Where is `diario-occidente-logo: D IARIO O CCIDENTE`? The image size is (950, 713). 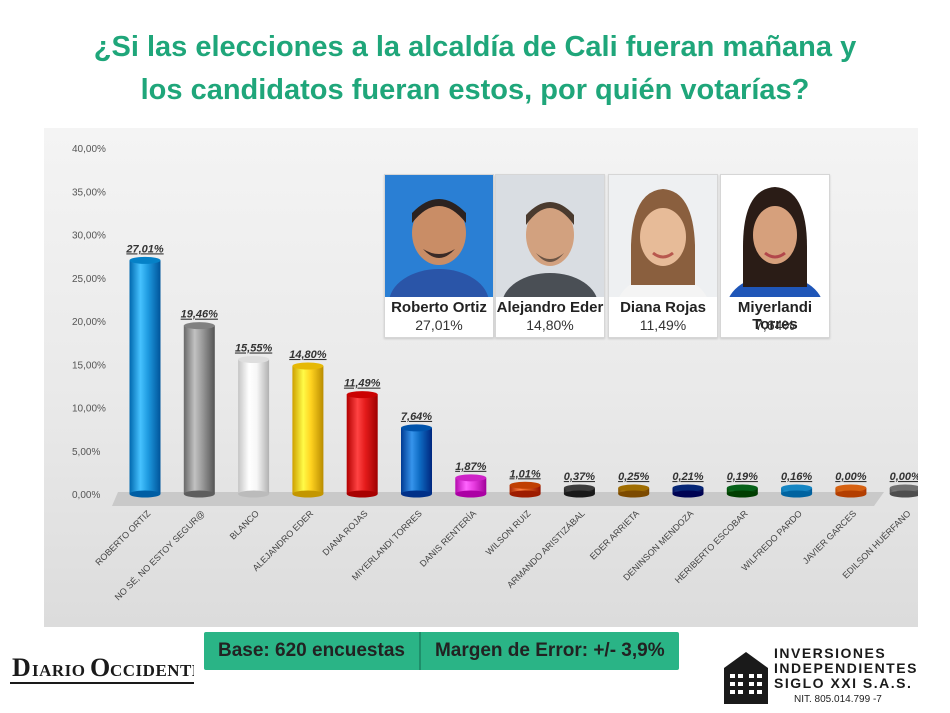 diario-occidente-logo: D IARIO O CCIDENTE is located at coordinates (102, 666).